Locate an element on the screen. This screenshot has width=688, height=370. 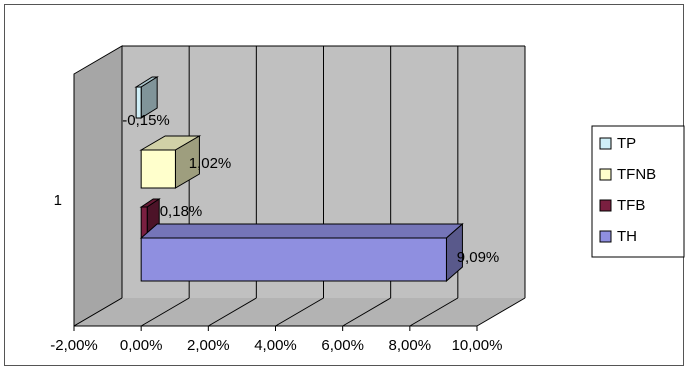
data-label-tfb: 0,18% is located at coordinates (181, 211).